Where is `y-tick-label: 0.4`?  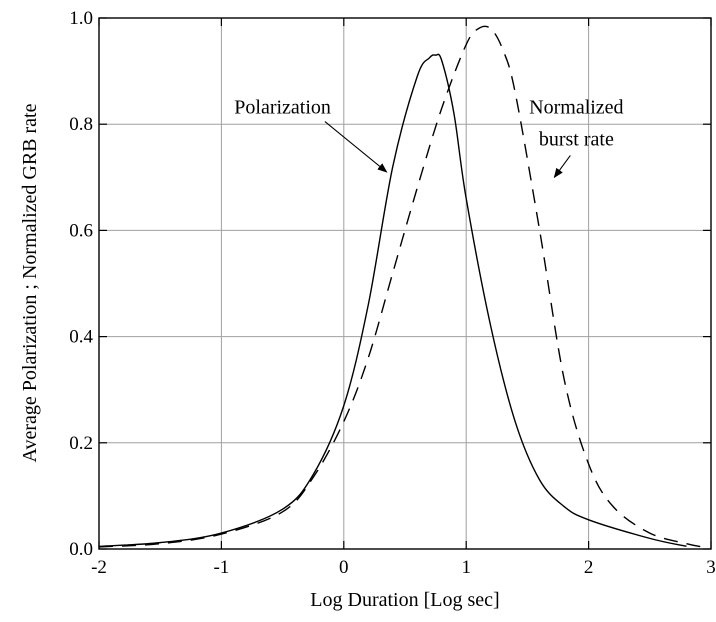 y-tick-label: 0.4 is located at coordinates (81, 337).